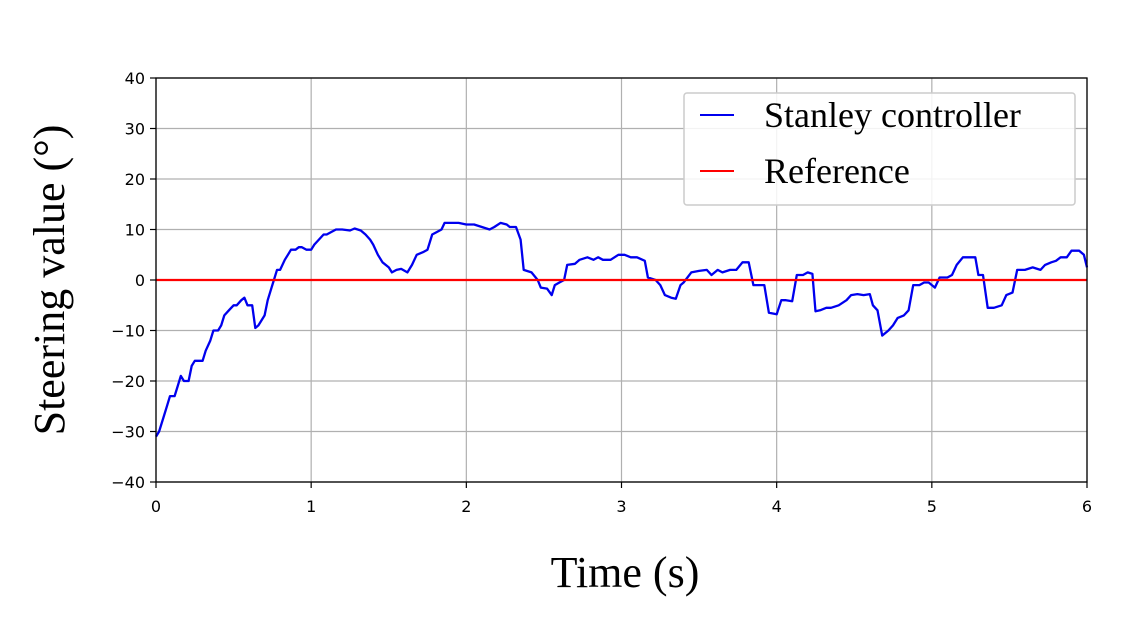 Image resolution: width=1135 pixels, height=628 pixels. What do you see at coordinates (311, 506) in the screenshot?
I see `x-tick-label: 1` at bounding box center [311, 506].